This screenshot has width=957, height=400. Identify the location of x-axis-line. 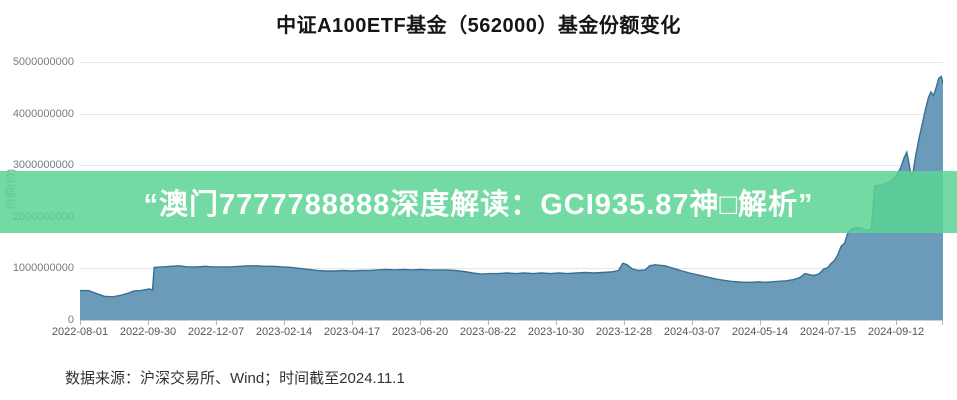
(511, 320).